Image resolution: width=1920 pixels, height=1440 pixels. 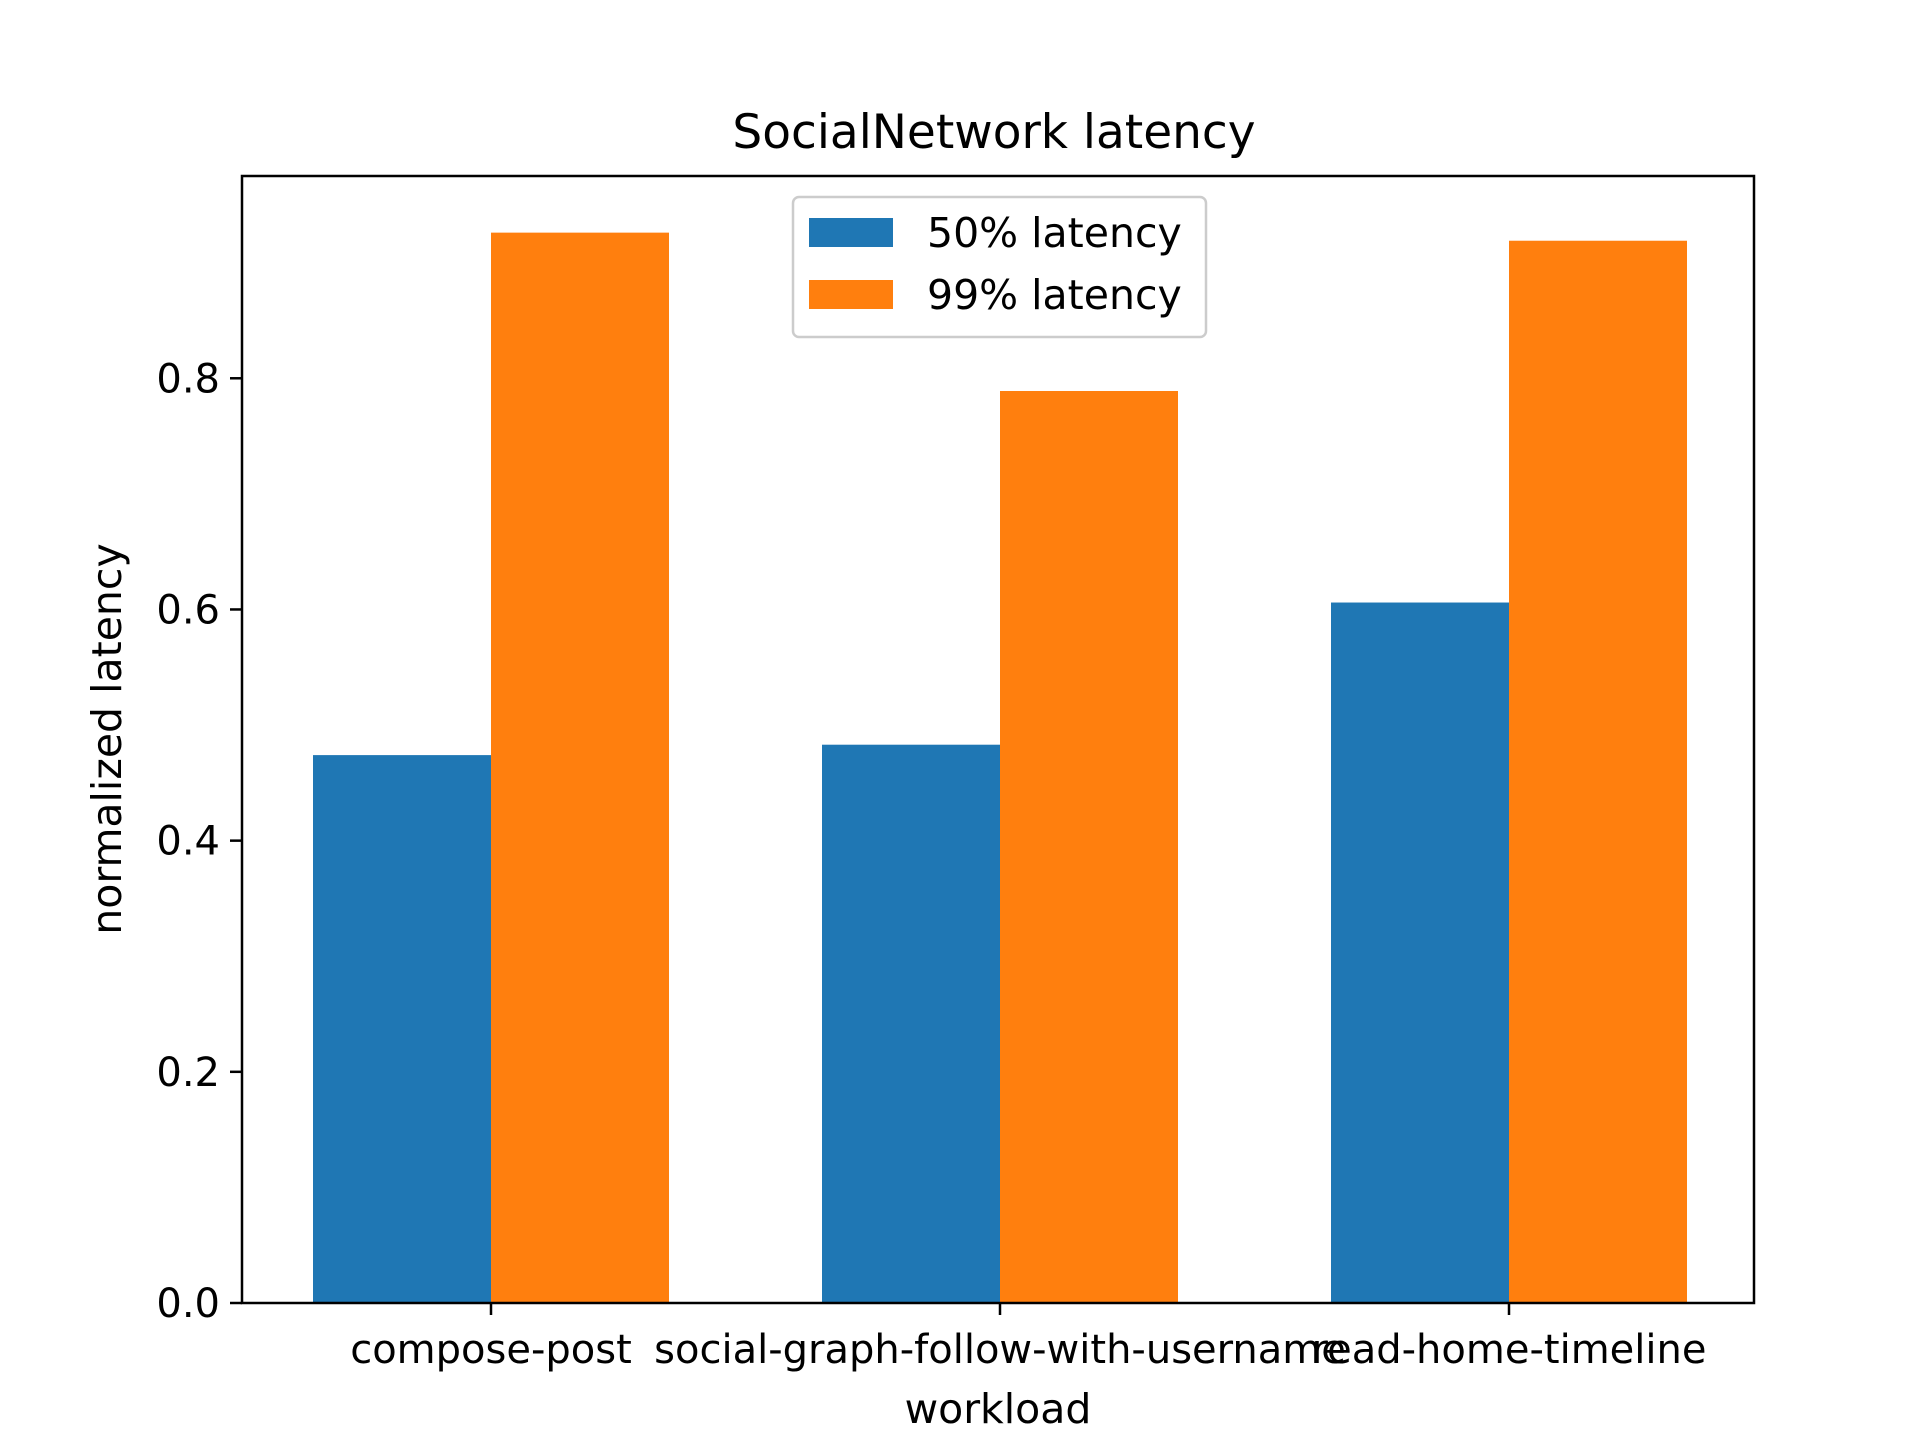 I want to click on bar-99-compose-post, so click(x=580, y=768).